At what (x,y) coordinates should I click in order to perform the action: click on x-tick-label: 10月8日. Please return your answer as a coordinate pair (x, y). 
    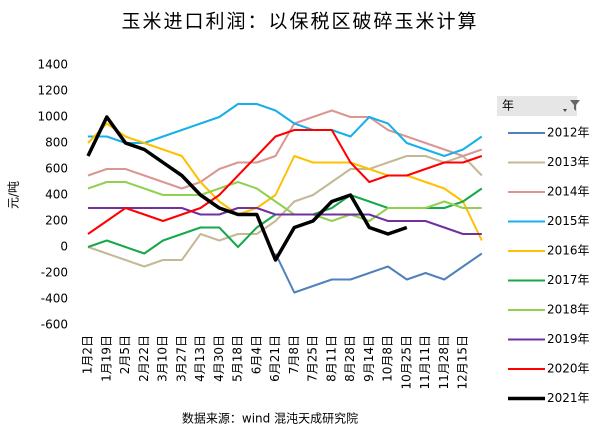
    Looking at the image, I should click on (388, 358).